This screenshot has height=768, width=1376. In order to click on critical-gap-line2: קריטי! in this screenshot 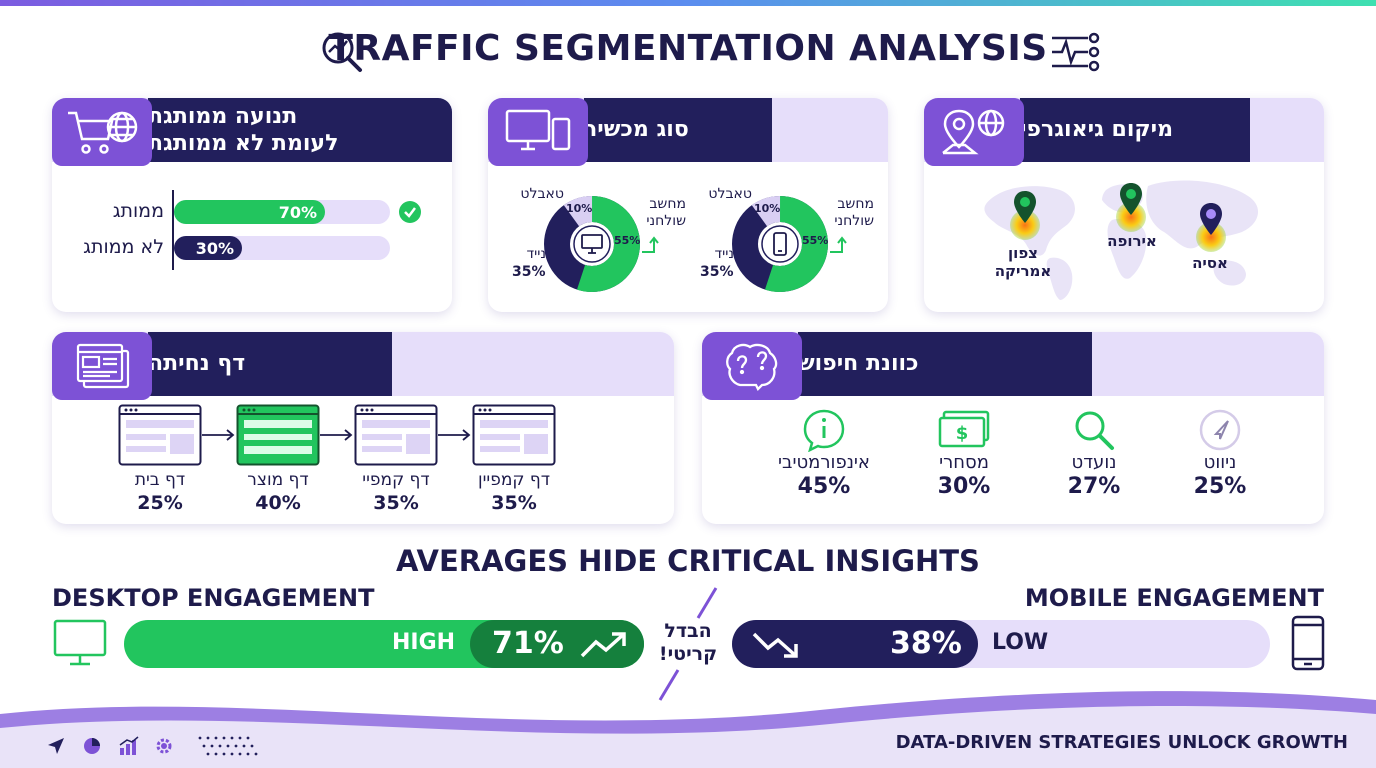, I will do `click(688, 653)`.